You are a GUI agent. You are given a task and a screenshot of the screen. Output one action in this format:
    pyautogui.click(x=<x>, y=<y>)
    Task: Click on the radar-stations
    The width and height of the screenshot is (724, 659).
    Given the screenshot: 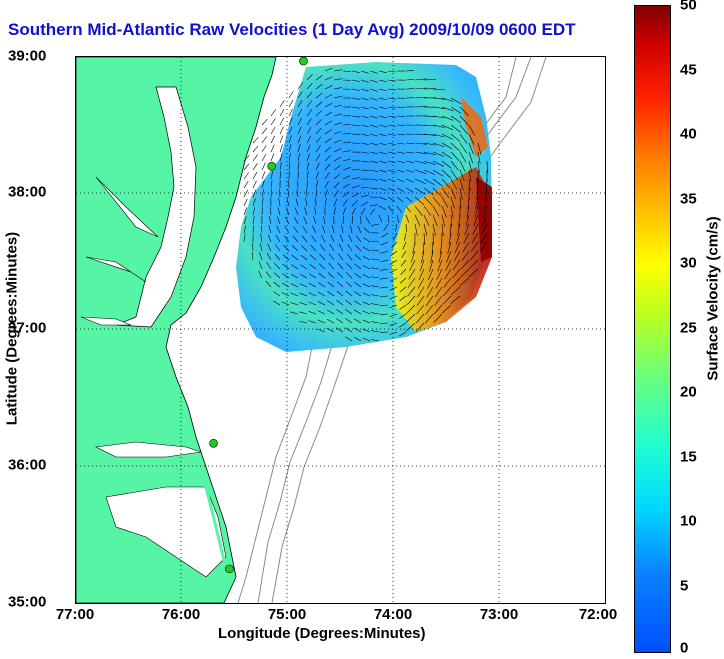 What is the action you would take?
    pyautogui.click(x=258, y=315)
    